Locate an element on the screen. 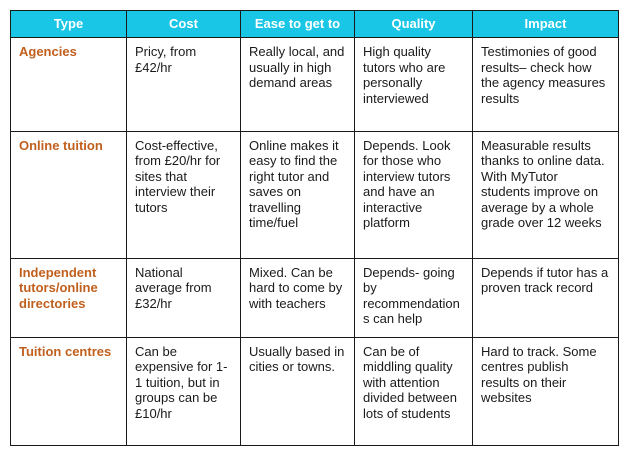 Image resolution: width=628 pixels, height=457 pixels. cost-cell: Pricy, from £42/hr is located at coordinates (183, 84).